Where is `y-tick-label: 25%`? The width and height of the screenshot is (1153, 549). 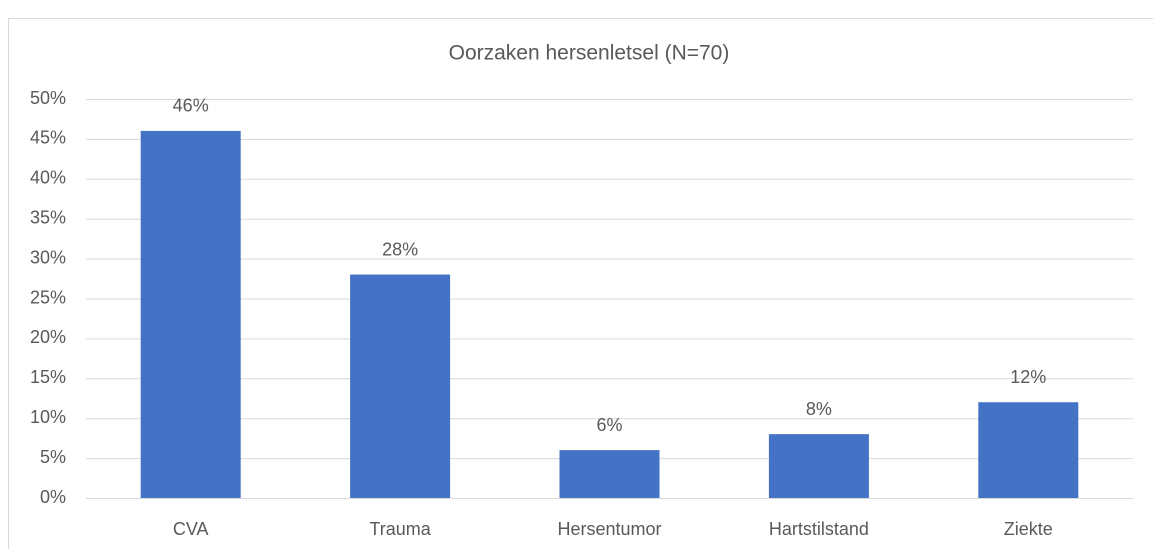 y-tick-label: 25% is located at coordinates (48, 297).